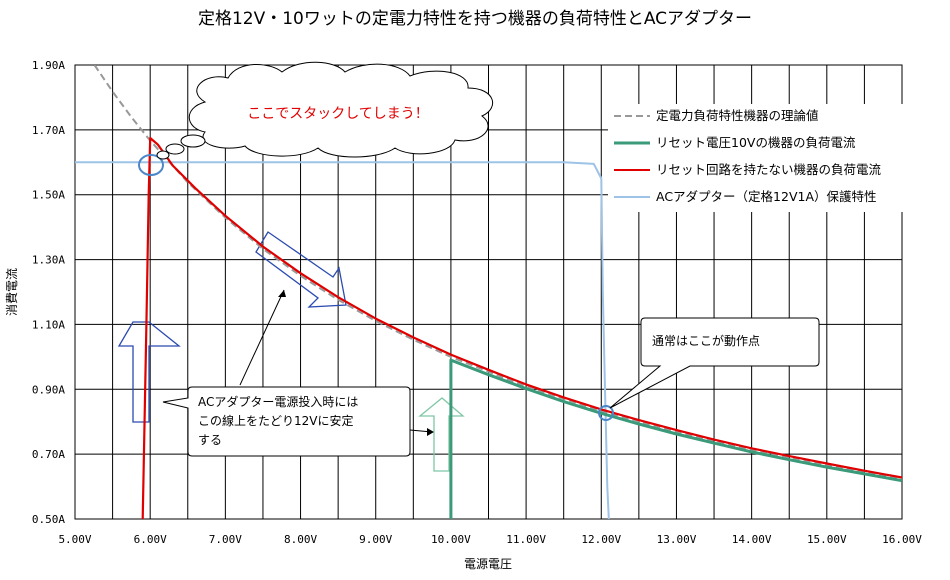 The width and height of the screenshot is (950, 580). I want to click on x-tick-label: 6.00V, so click(150, 539).